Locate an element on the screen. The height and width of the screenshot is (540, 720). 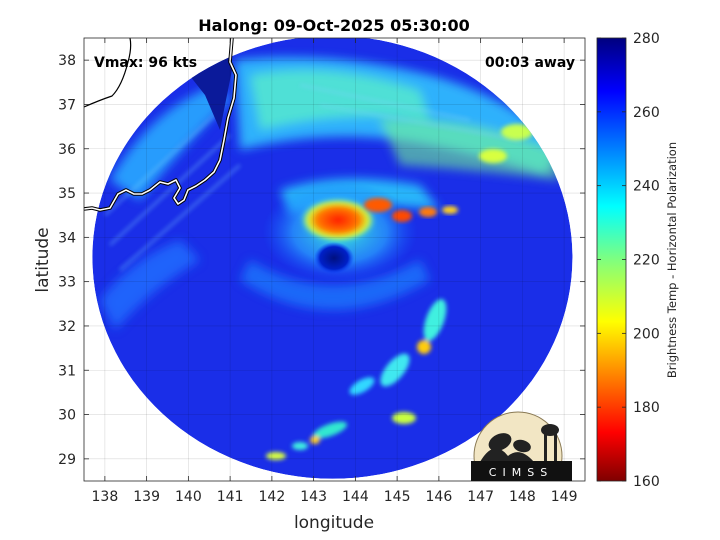
inner-core is located at coordinates (338, 220).